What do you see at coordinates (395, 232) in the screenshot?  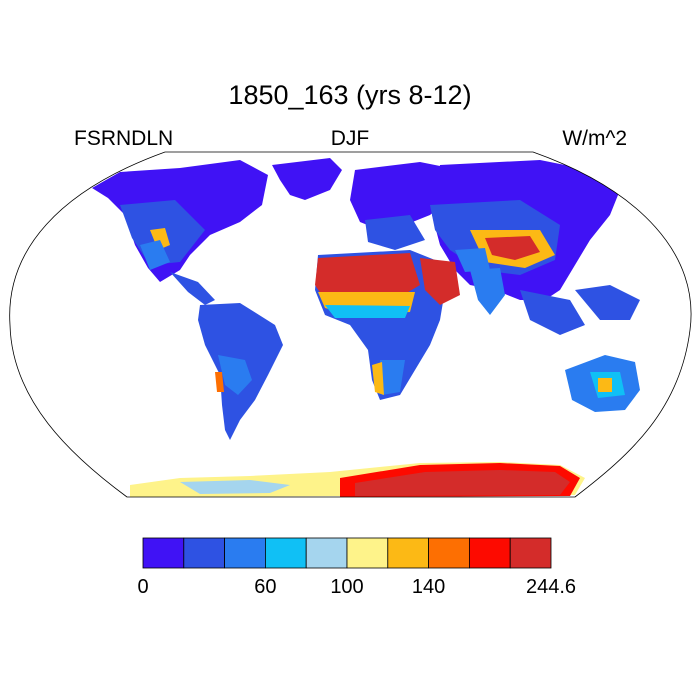 I see `land-europe-south` at bounding box center [395, 232].